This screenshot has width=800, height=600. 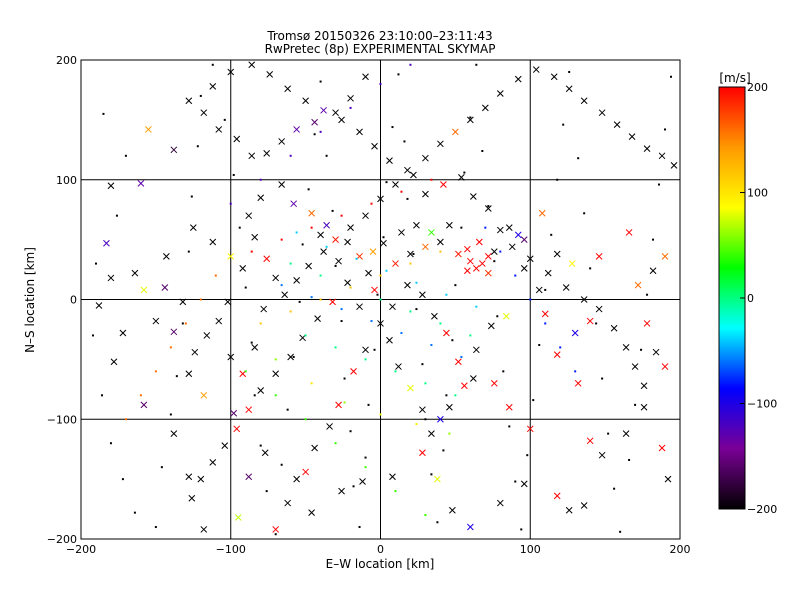 I want to click on colorbar-label: [m/s], so click(x=734, y=78).